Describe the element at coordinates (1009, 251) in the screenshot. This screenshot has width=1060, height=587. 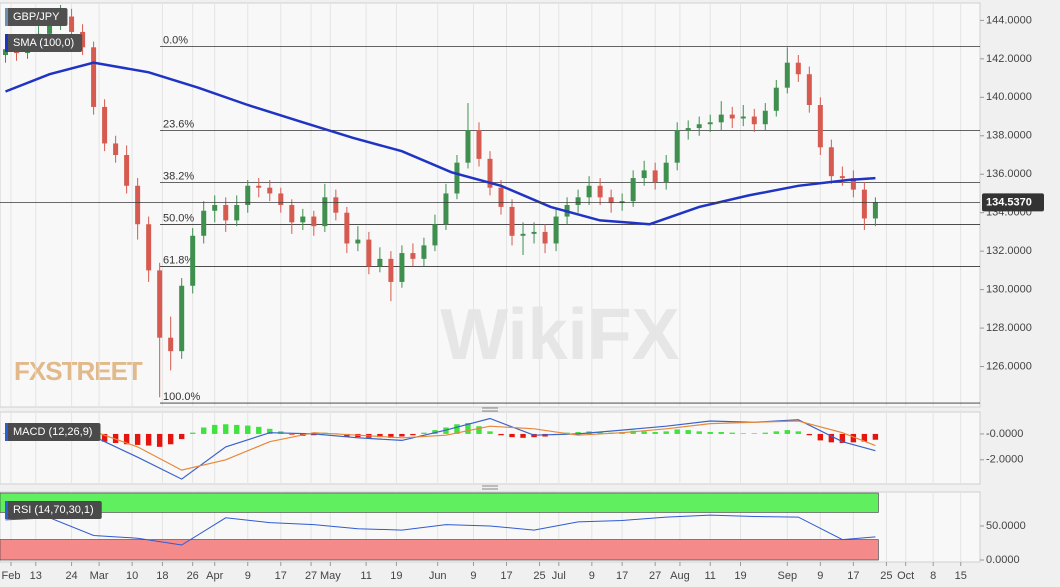
I see `y-tick-label: 132.0000` at that location.